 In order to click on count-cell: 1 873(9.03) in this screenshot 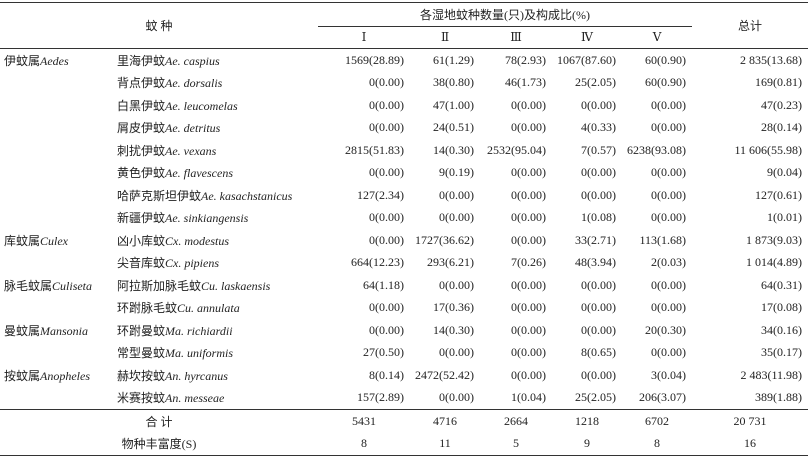, I will do `click(774, 239)`.